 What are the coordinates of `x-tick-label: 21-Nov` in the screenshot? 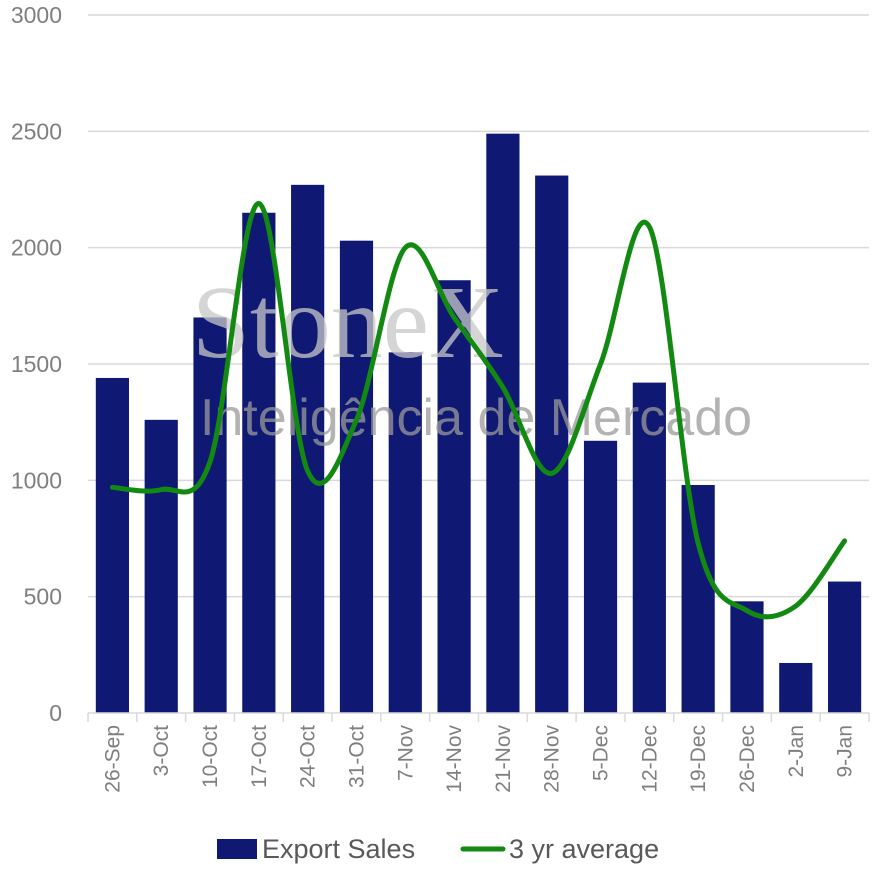 It's located at (503, 759).